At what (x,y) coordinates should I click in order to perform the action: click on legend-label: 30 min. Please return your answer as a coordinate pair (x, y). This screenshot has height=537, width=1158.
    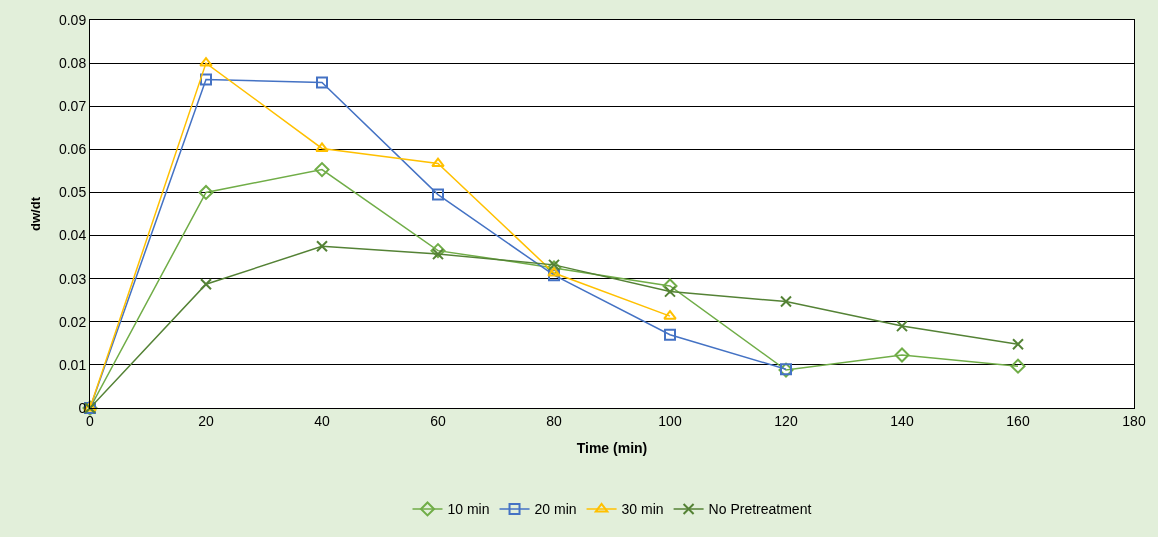
    Looking at the image, I should click on (642, 509).